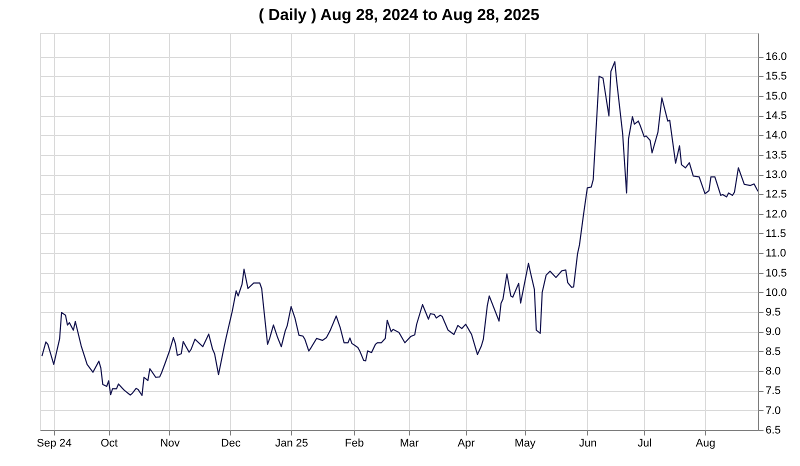 The width and height of the screenshot is (800, 466). I want to click on y-tick-label: 7.5, so click(773, 391).